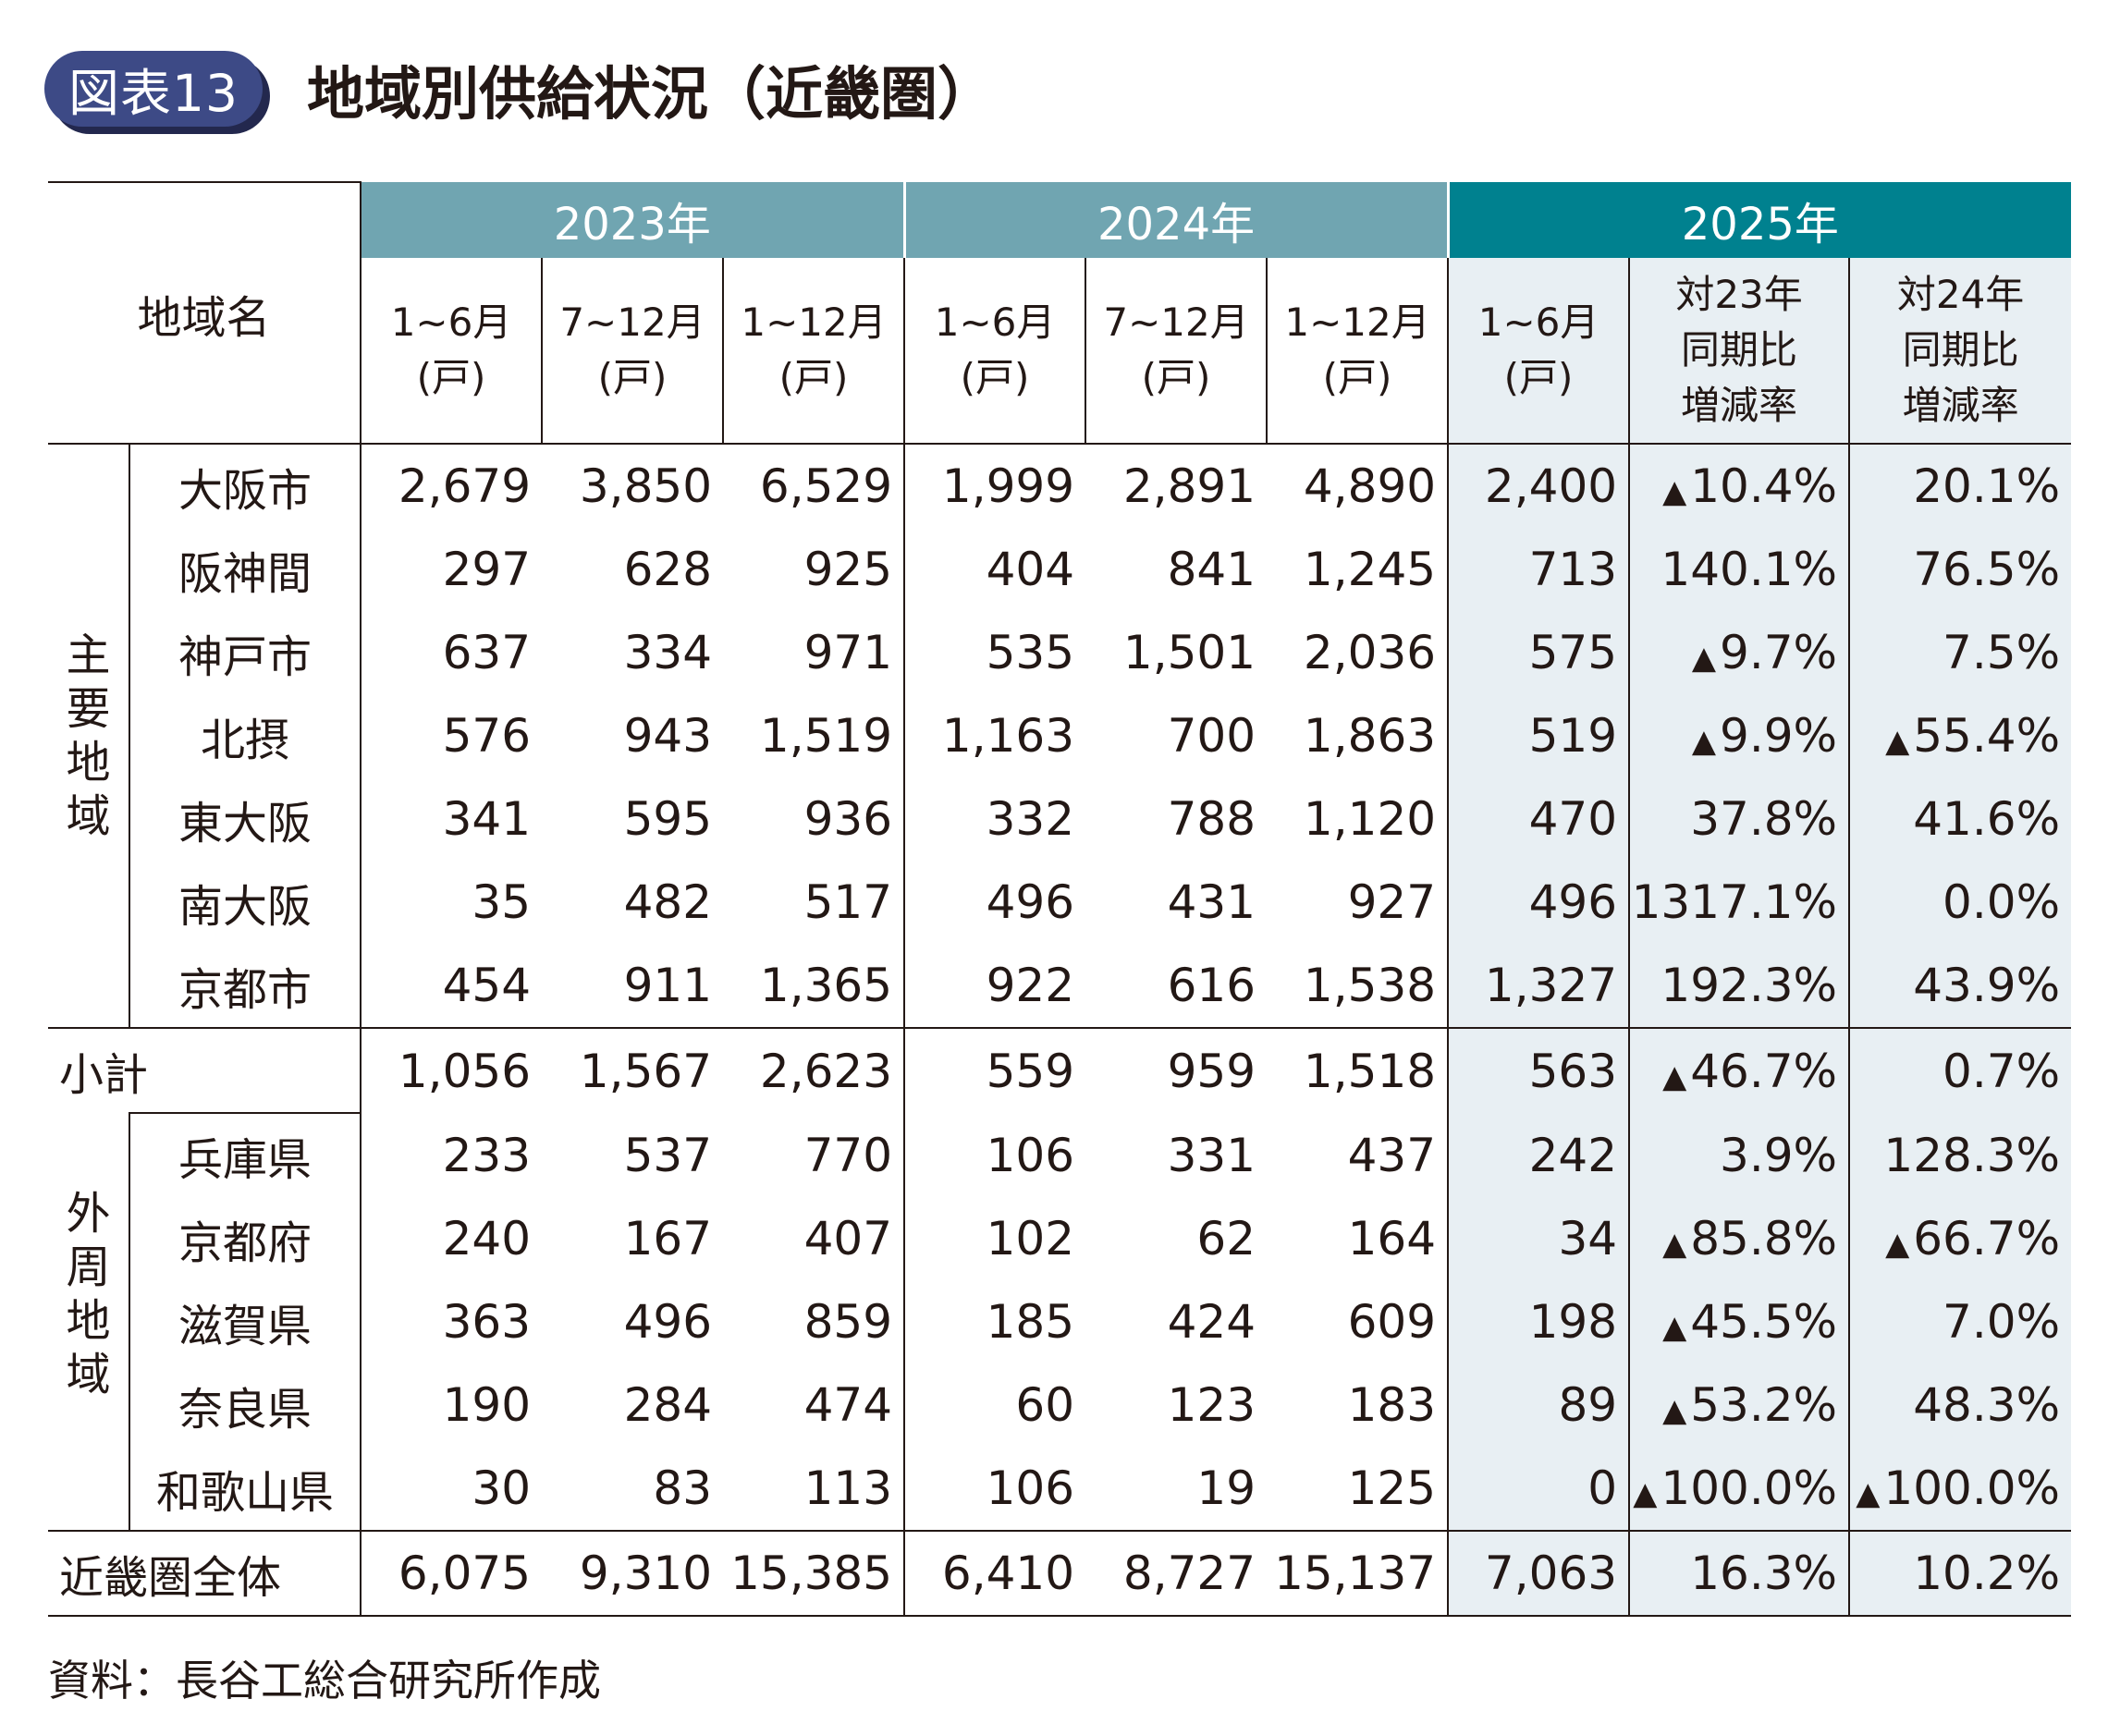  What do you see at coordinates (2002, 652) in the screenshot?
I see `change-rate-value: 7.5%` at bounding box center [2002, 652].